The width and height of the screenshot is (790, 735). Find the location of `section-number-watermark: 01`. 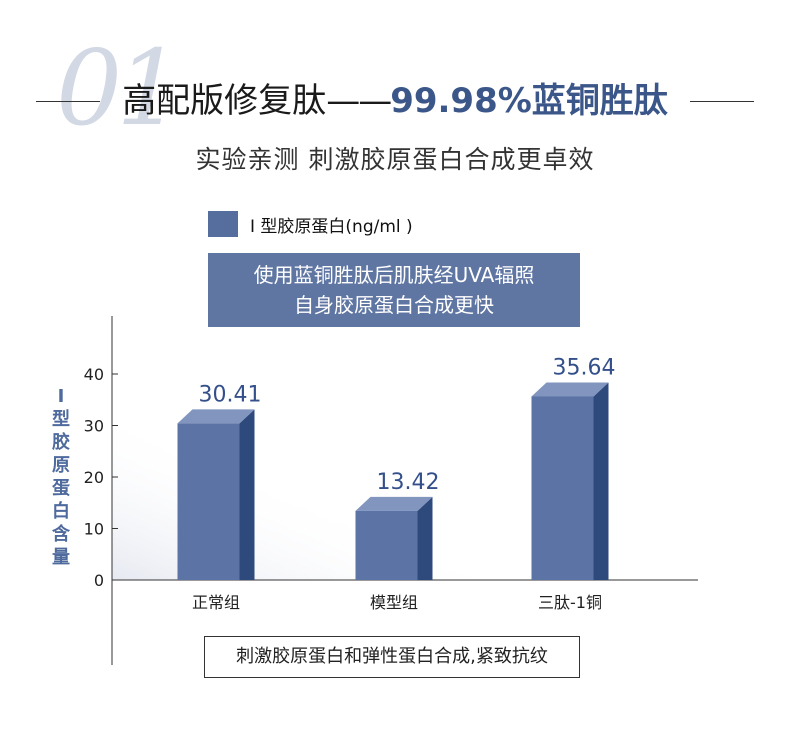

section-number-watermark: 01 is located at coordinates (119, 88).